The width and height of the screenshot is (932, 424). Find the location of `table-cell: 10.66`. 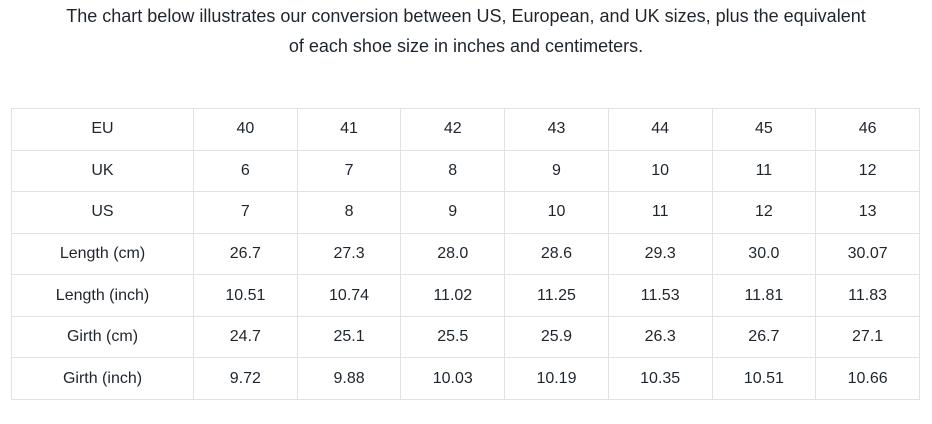

table-cell: 10.66 is located at coordinates (867, 378).